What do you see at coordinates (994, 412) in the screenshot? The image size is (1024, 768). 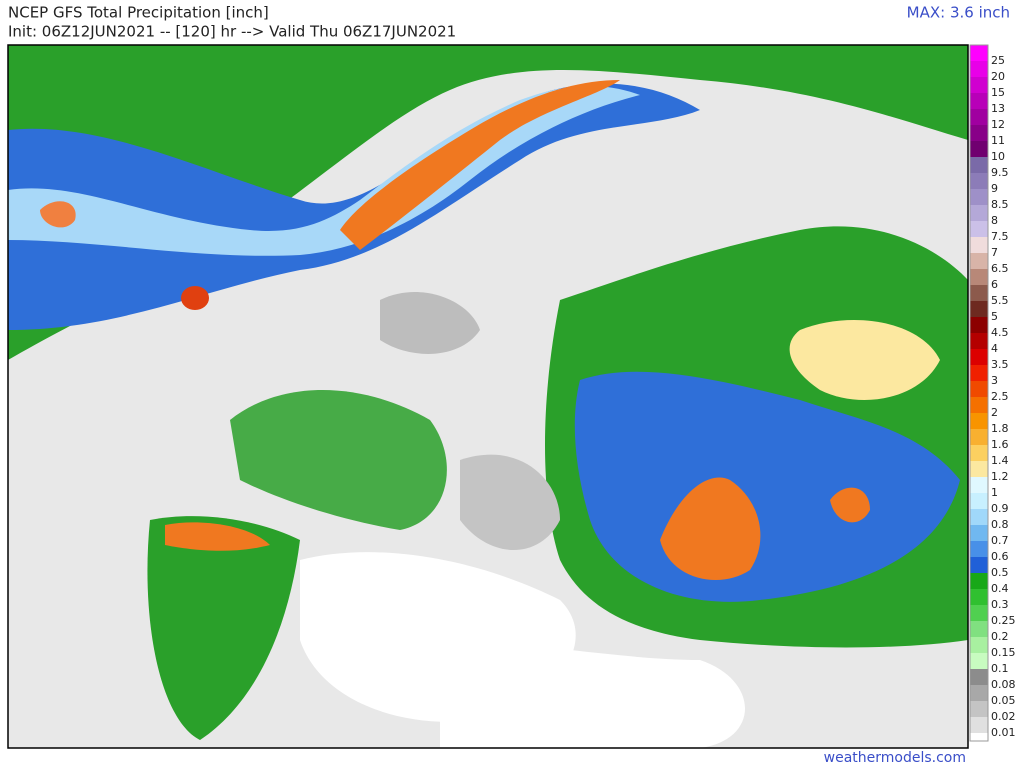 I see `colorbar-label: 2` at bounding box center [994, 412].